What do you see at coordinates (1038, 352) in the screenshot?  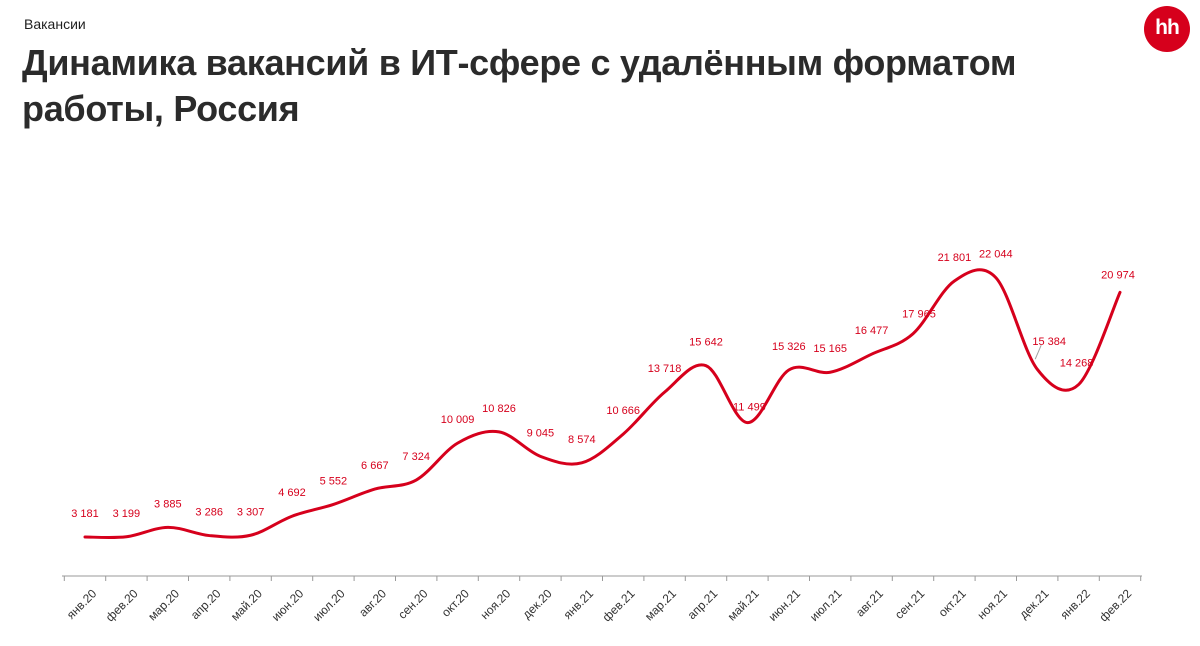 I see `label-leader-line` at bounding box center [1038, 352].